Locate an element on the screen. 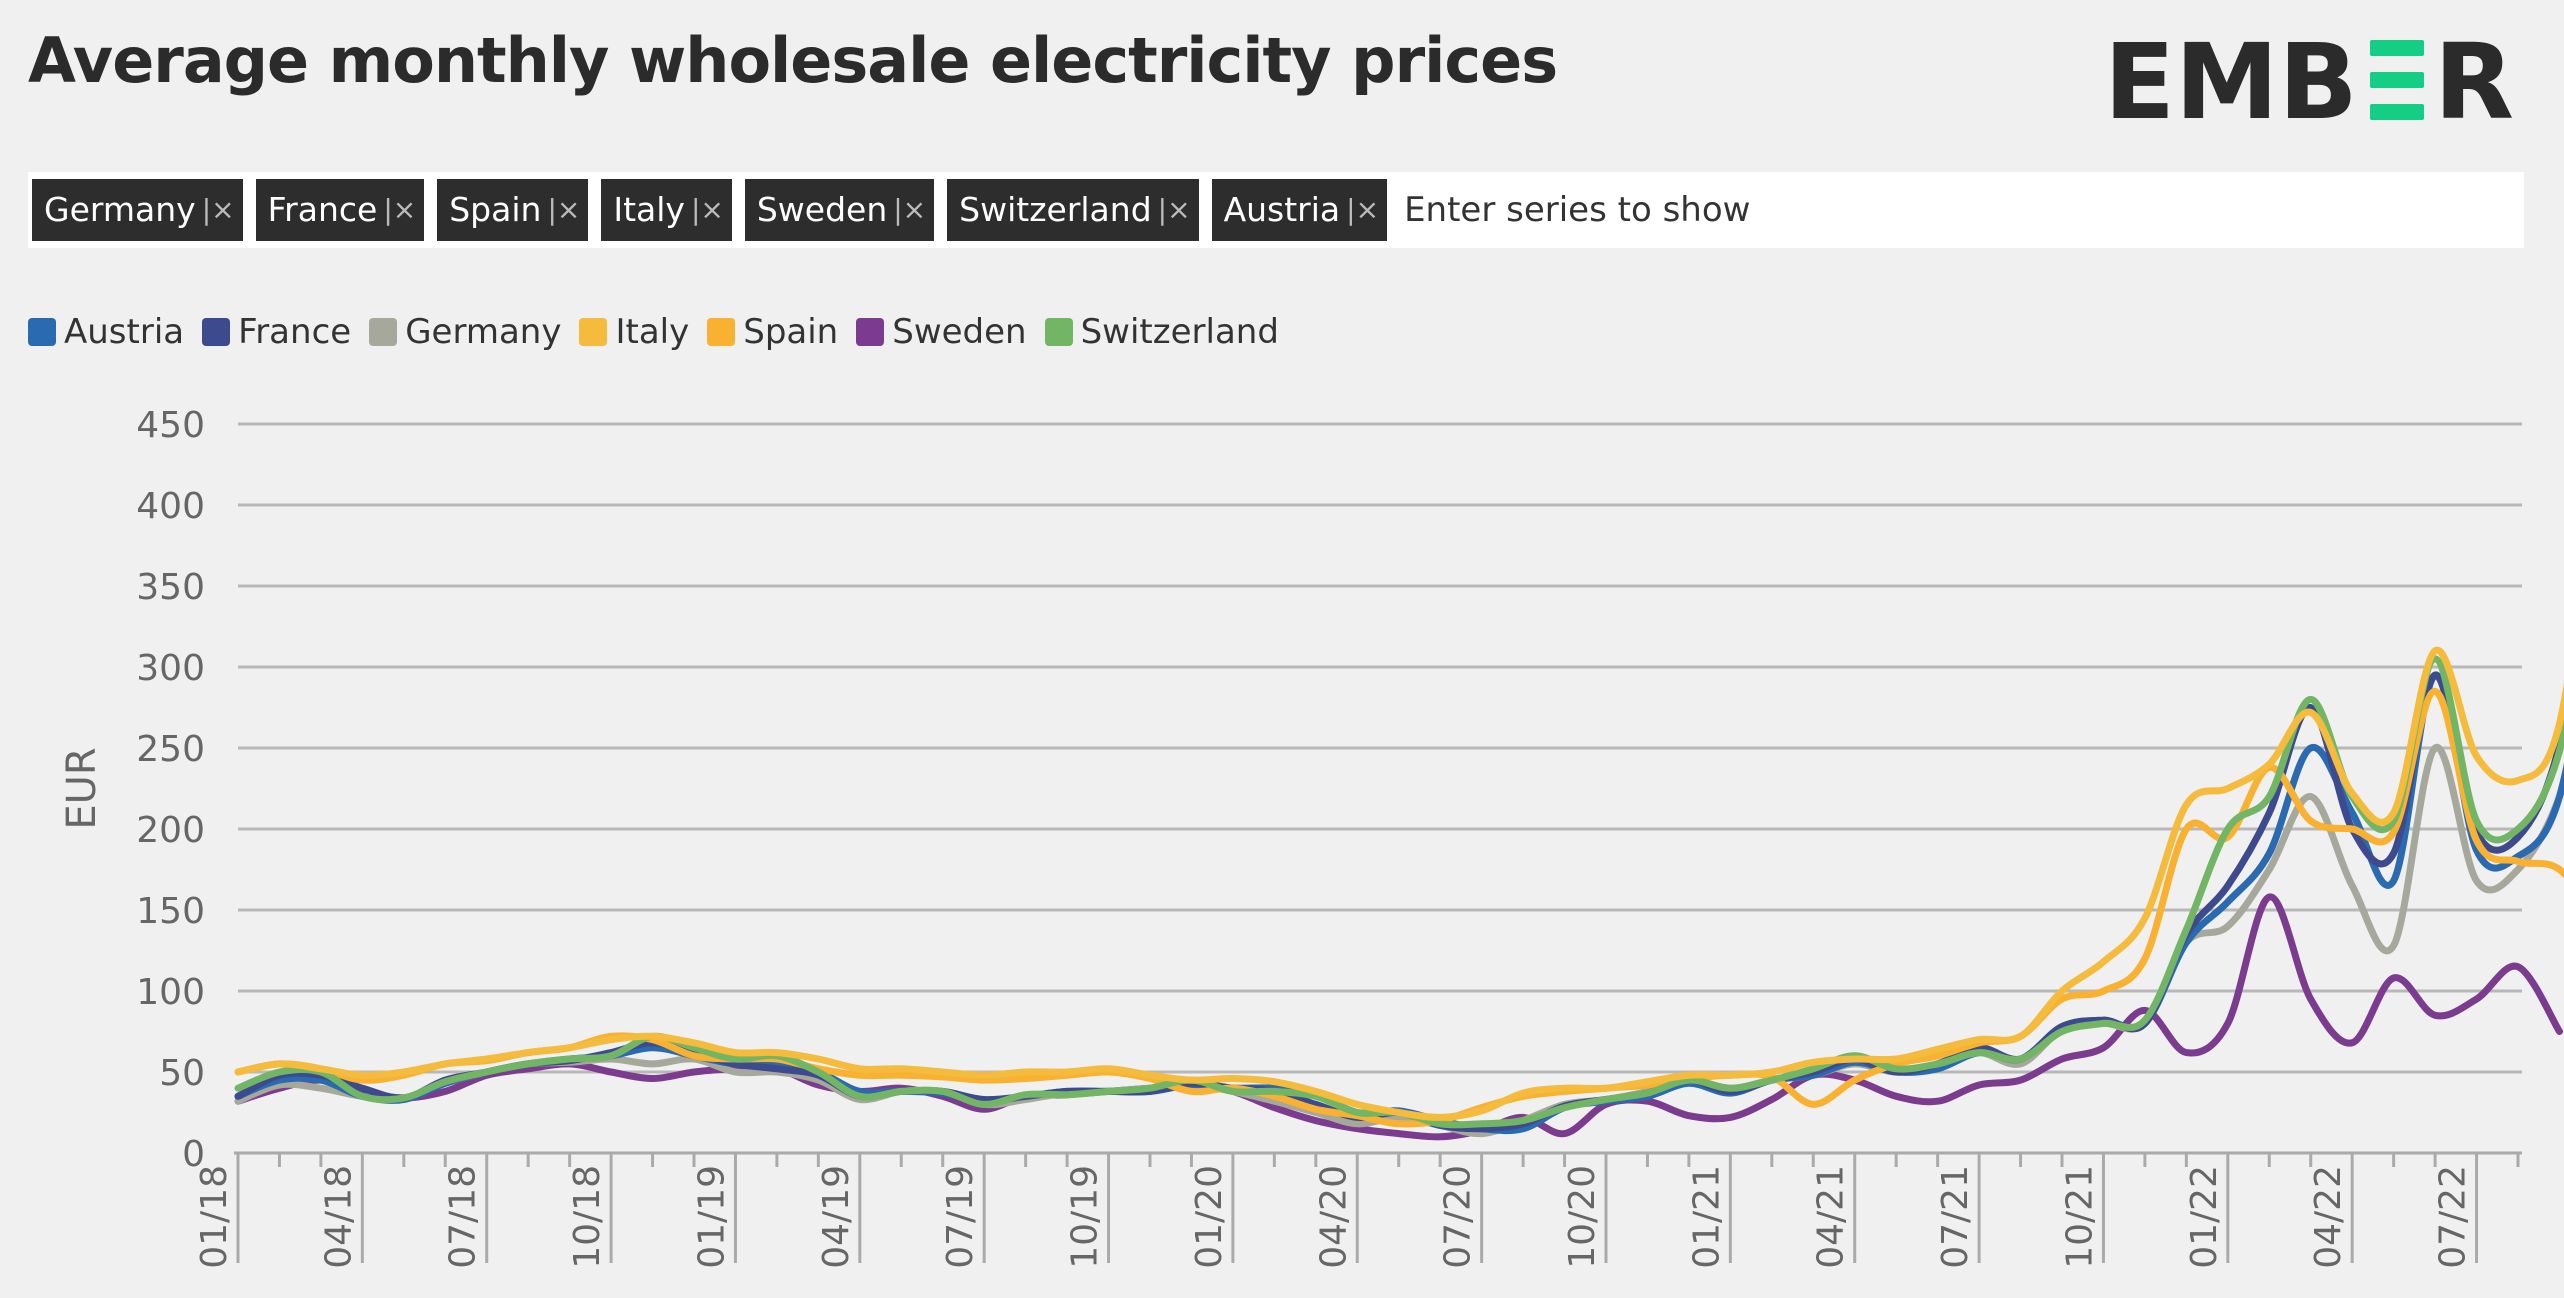 The height and width of the screenshot is (1298, 2564). x-tick-label: 04/19 is located at coordinates (836, 1217).